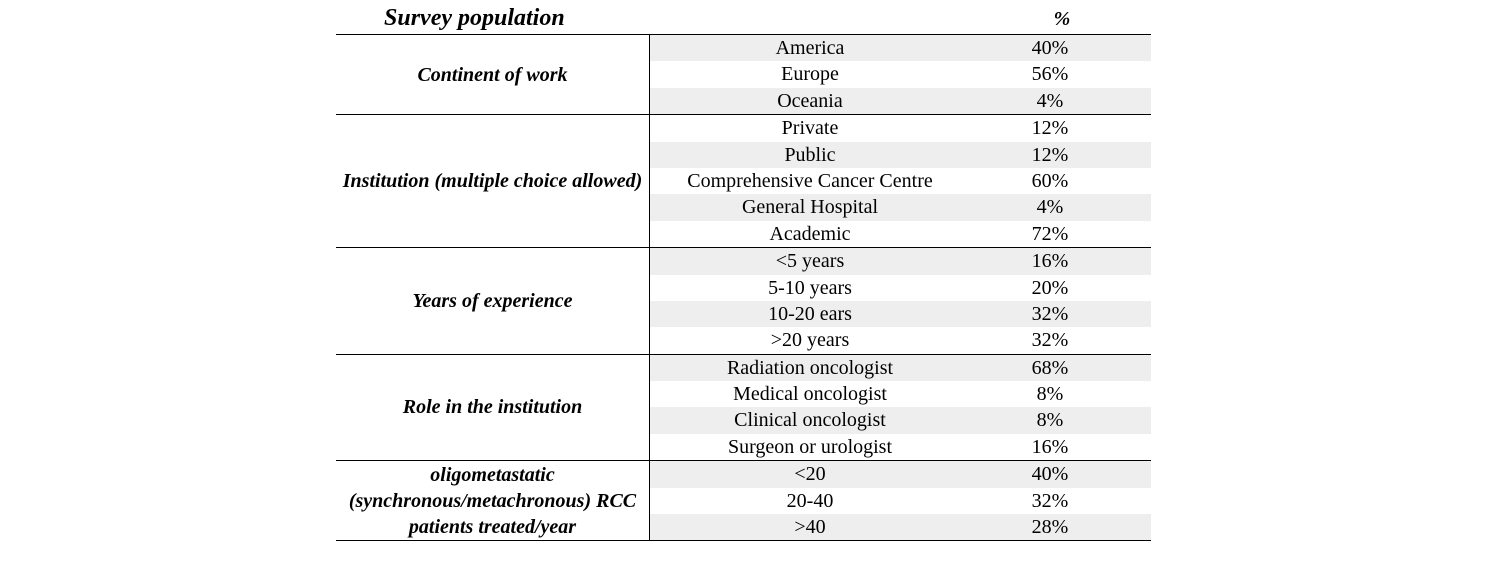 This screenshot has width=1490, height=588. I want to click on row-name: <20, so click(810, 474).